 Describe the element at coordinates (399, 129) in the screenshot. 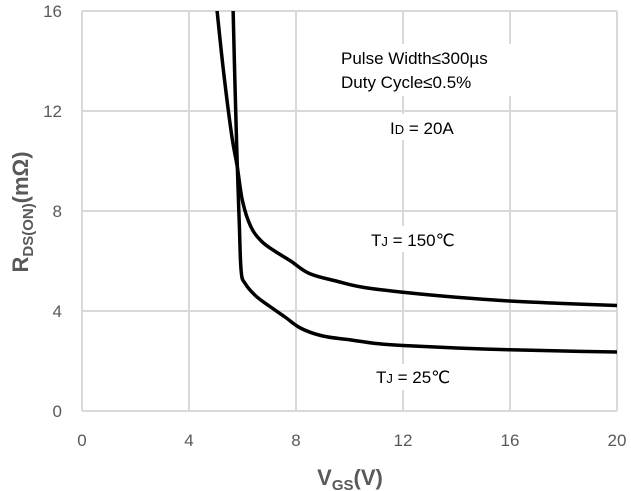

I see `id-label-sub: D` at that location.